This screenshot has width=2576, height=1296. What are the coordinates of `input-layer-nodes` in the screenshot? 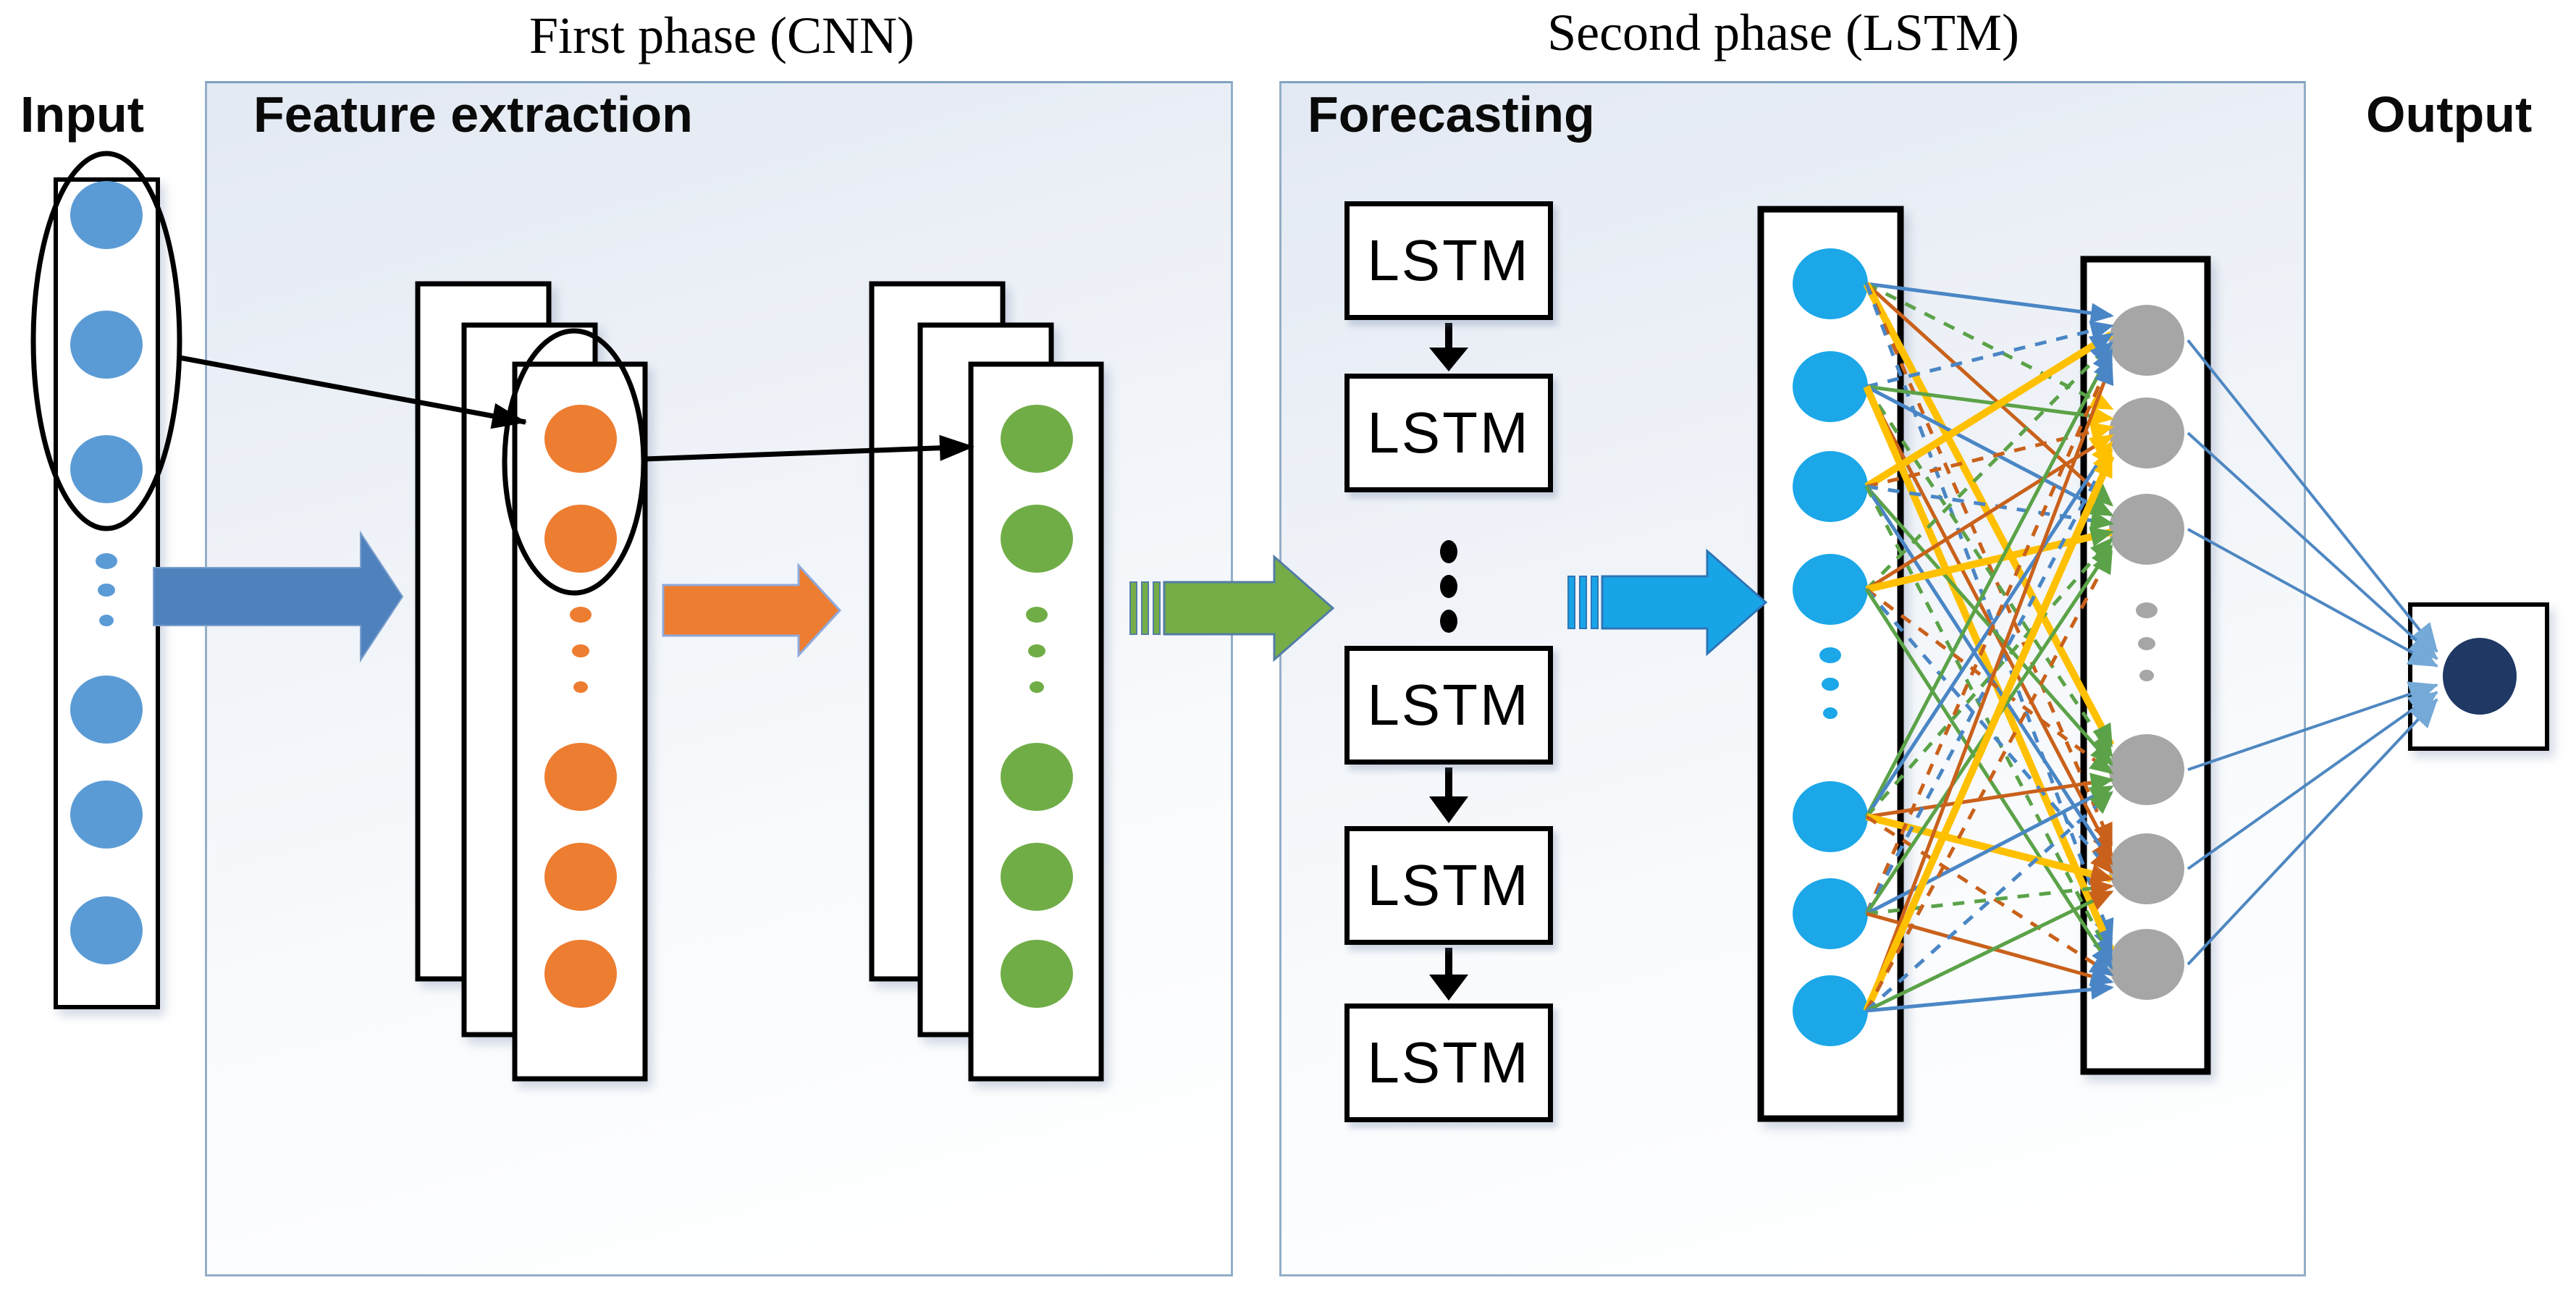 It's located at (106, 572).